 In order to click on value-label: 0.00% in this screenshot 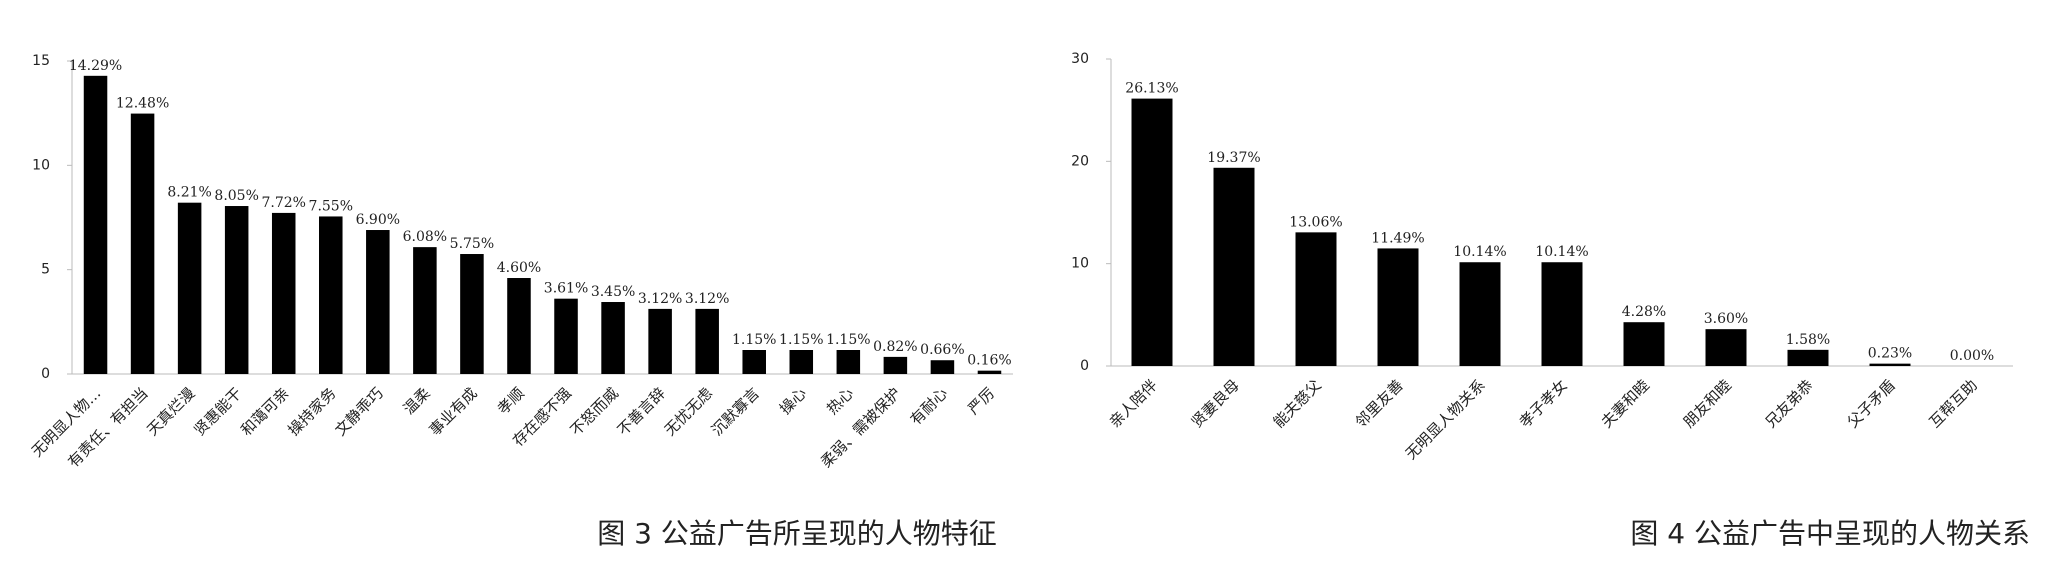, I will do `click(1972, 356)`.